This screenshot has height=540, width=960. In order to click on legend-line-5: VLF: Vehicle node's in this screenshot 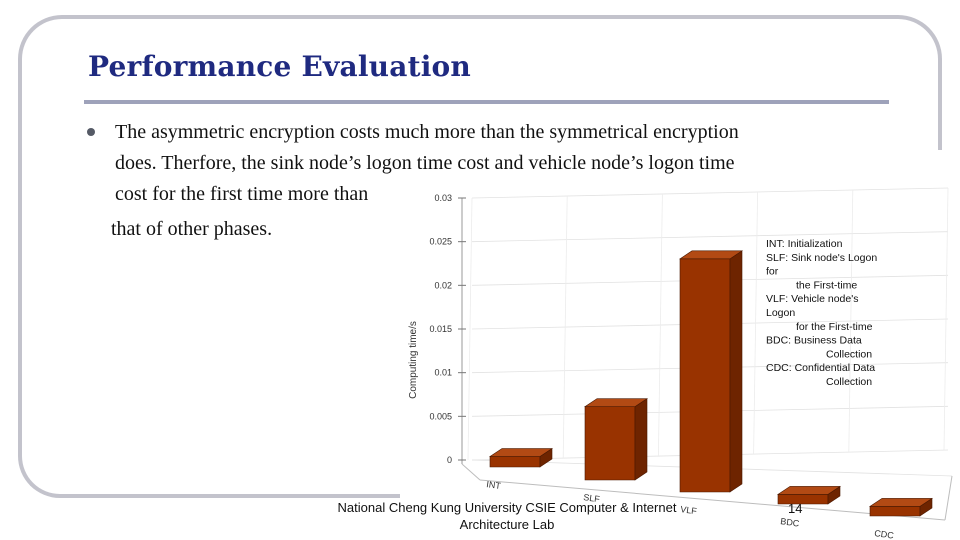, I will do `click(812, 299)`.